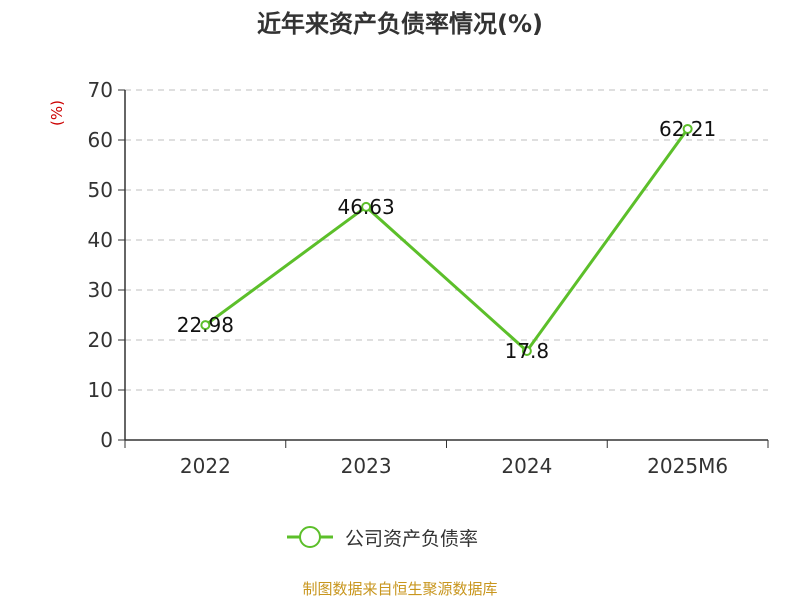 This screenshot has height=600, width=800. Describe the element at coordinates (366, 466) in the screenshot. I see `x-tick-label: 2023` at that location.